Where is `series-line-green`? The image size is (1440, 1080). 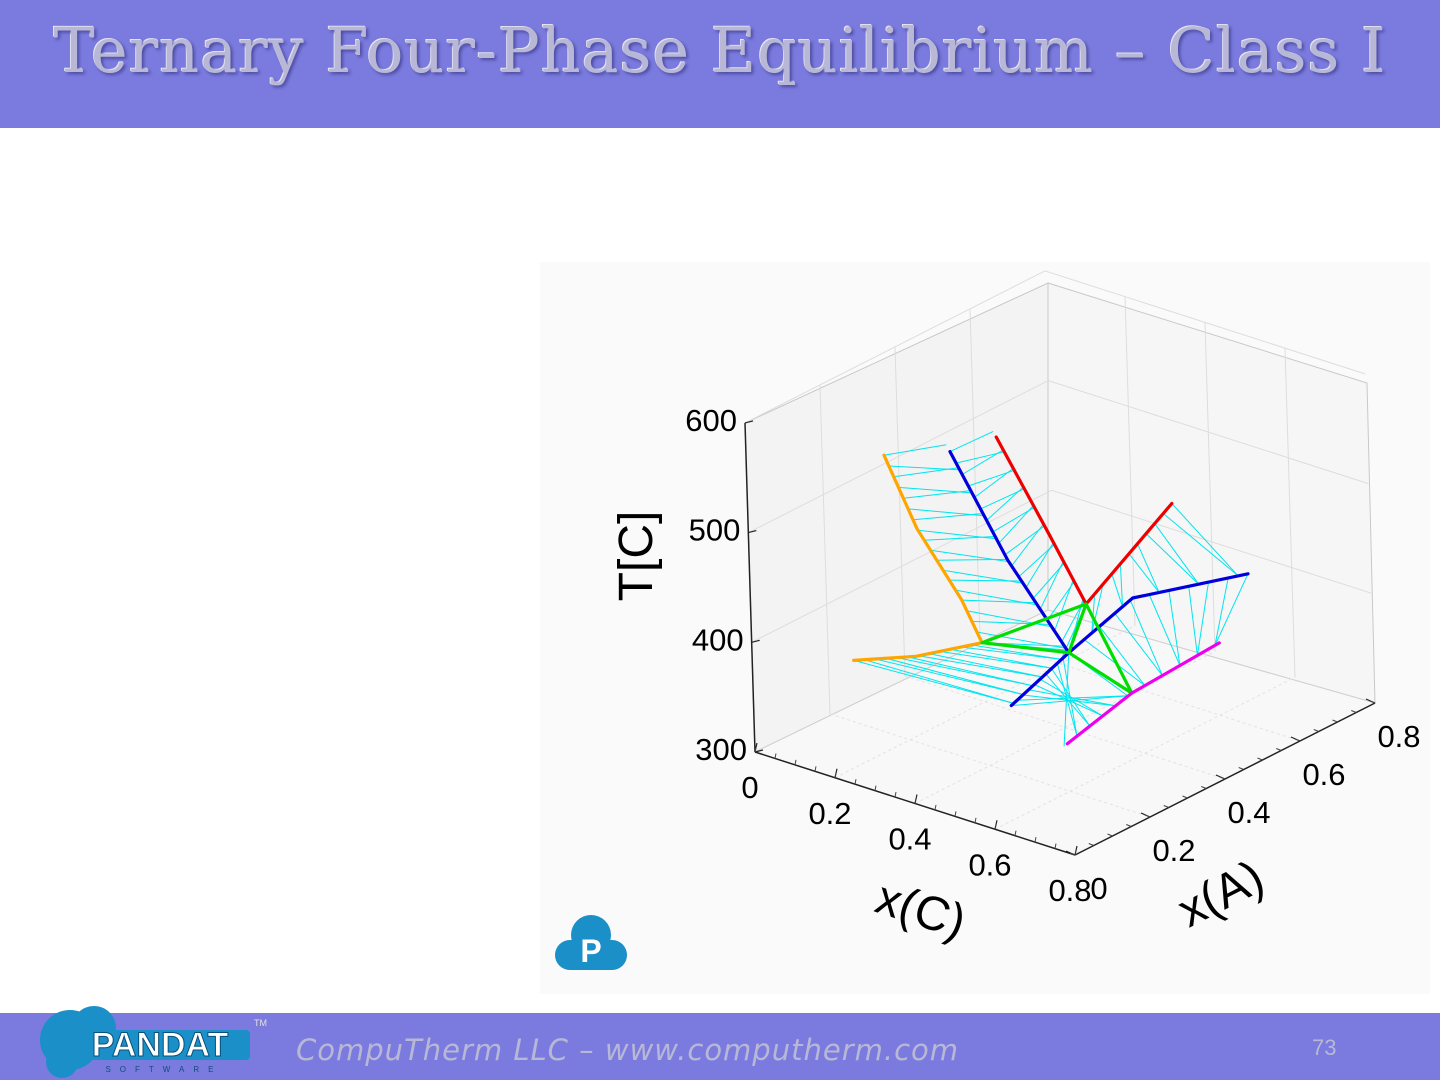
series-line-green is located at coordinates (1034, 628).